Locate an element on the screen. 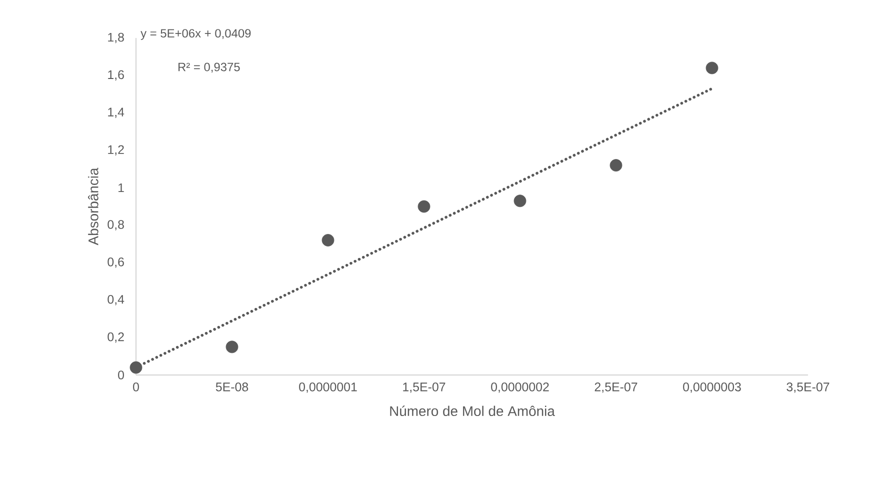  y-tick-label: 0,4 is located at coordinates (116, 300).